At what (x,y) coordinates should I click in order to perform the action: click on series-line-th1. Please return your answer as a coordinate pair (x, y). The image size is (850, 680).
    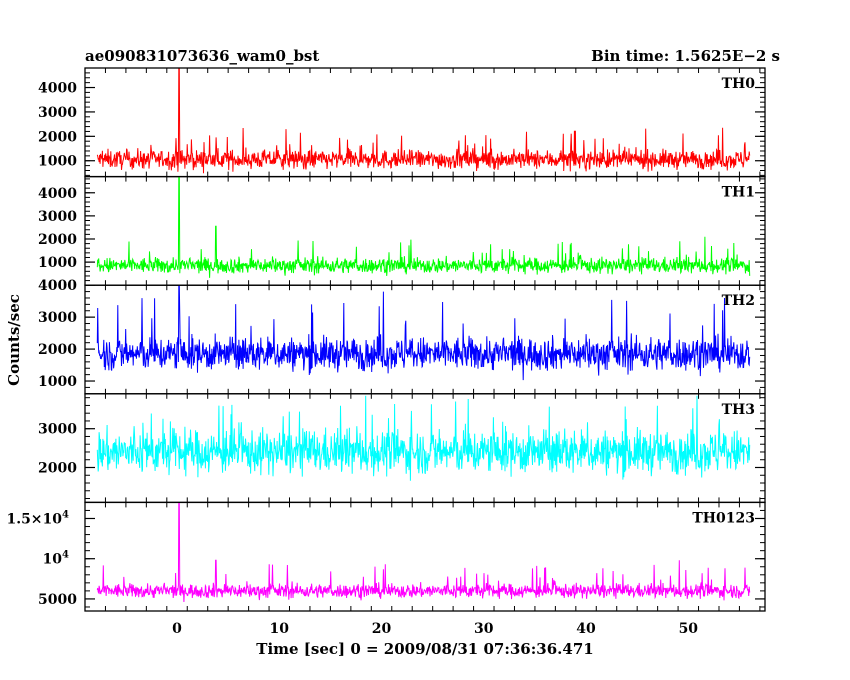
    Looking at the image, I should click on (423, 227).